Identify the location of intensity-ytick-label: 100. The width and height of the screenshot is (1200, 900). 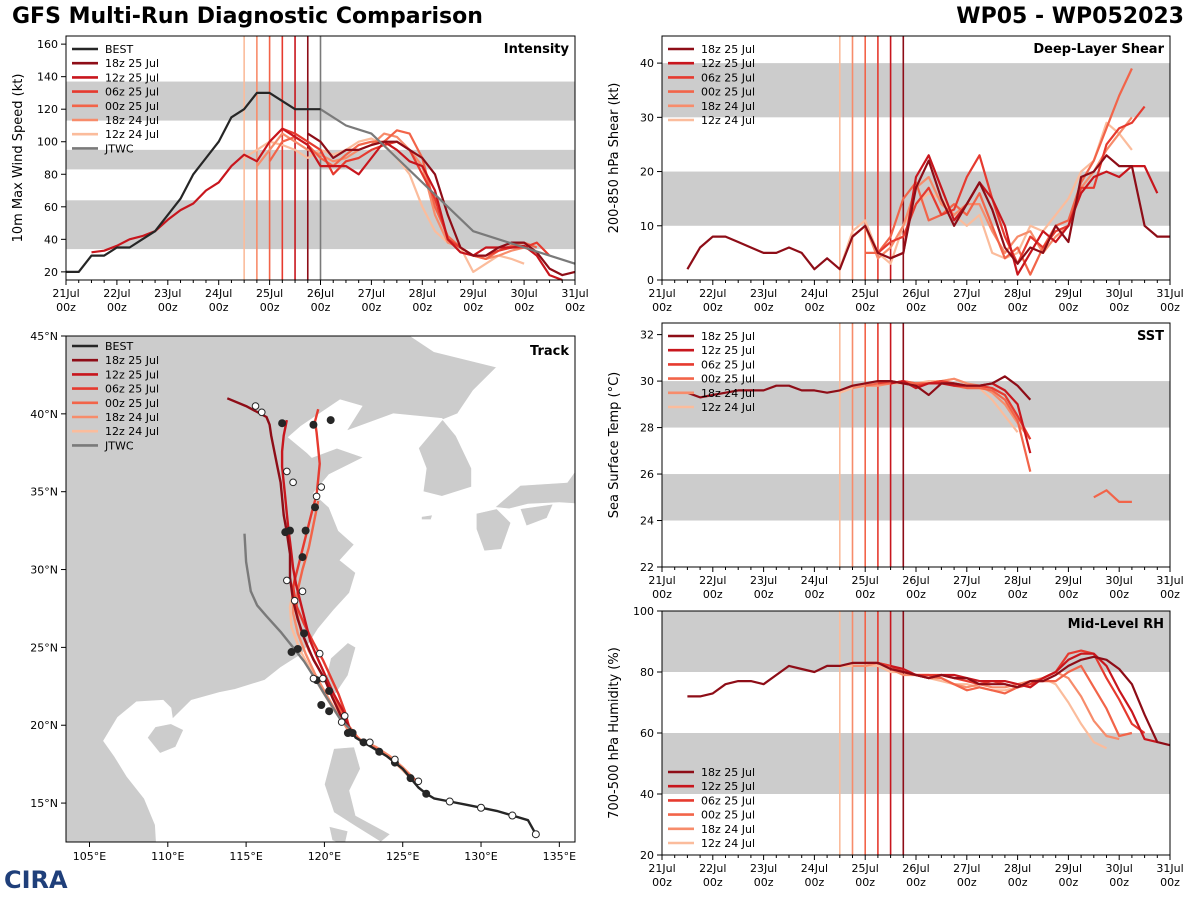
(47, 142).